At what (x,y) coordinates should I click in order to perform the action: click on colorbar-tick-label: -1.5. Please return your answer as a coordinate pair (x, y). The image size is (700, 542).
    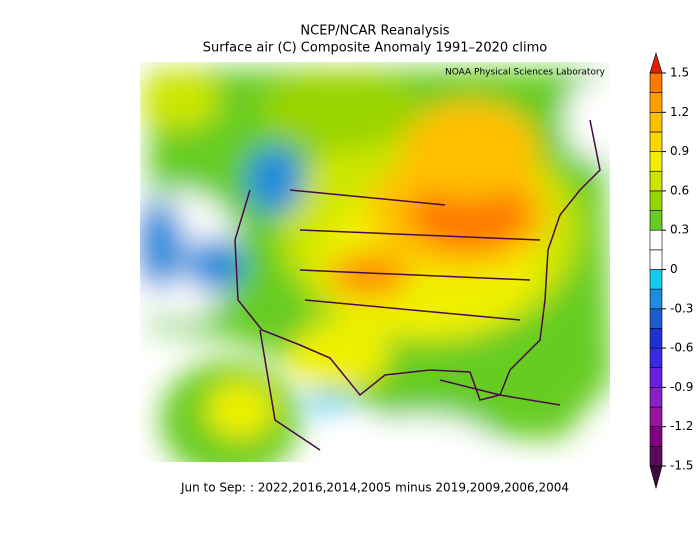
    Looking at the image, I should click on (681, 466).